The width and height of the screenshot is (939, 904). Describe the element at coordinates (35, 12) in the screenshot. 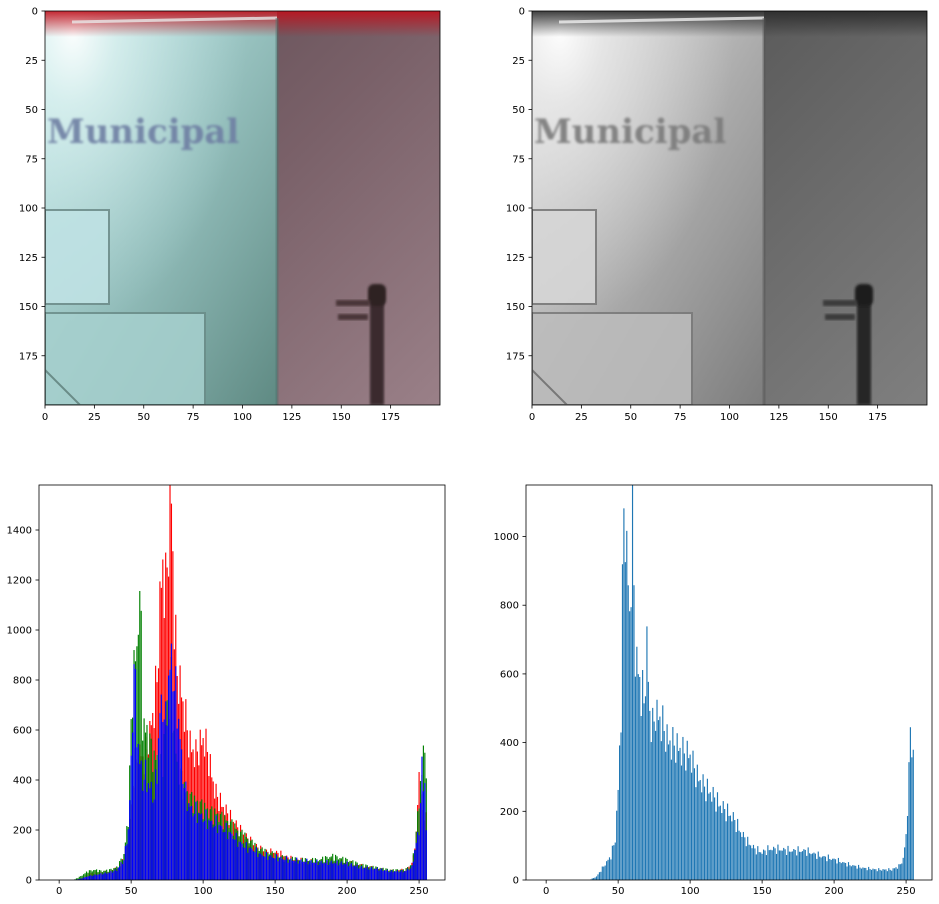

I see `y-tick-label: 0` at that location.